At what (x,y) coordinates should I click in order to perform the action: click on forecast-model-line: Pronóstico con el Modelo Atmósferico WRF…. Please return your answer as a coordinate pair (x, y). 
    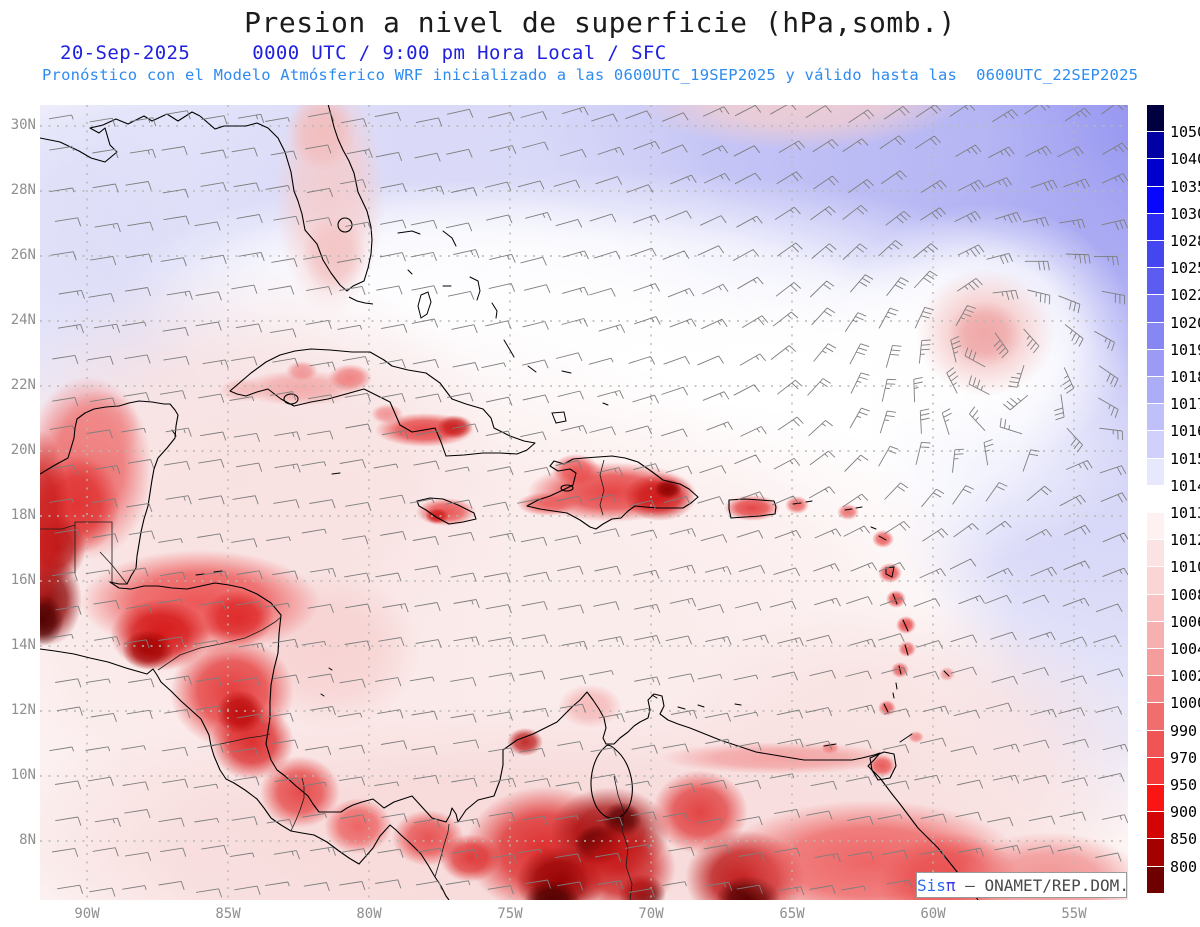
    Looking at the image, I should click on (590, 75).